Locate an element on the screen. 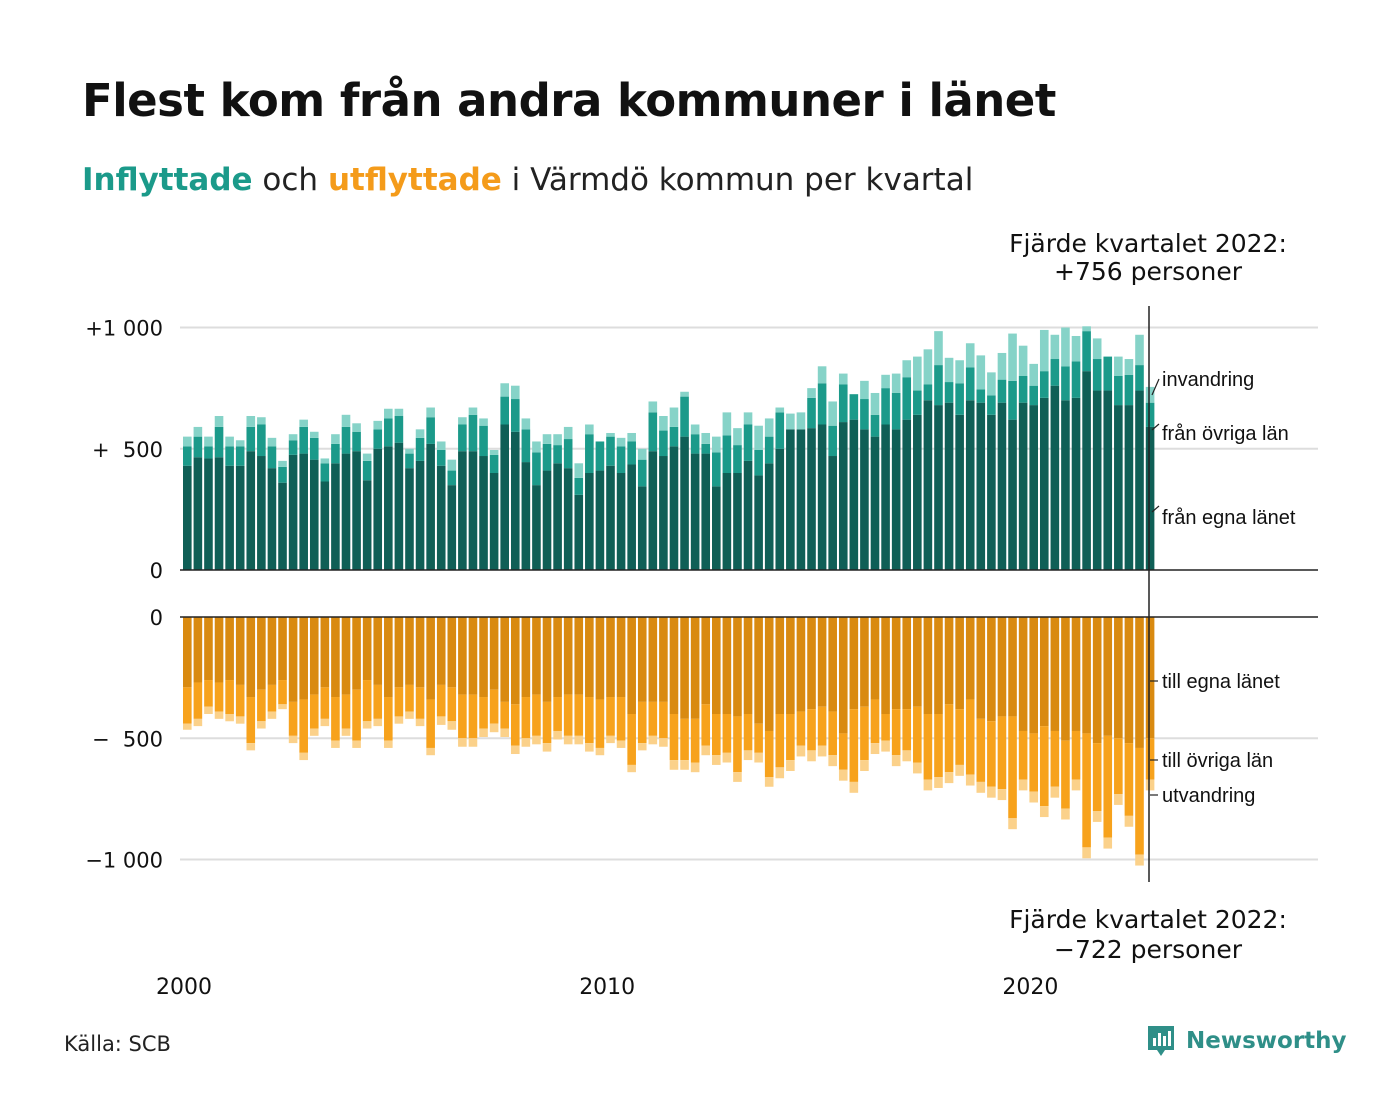 The width and height of the screenshot is (1400, 1120). annotation-bottom-line2: −722 personer is located at coordinates (1148, 949).